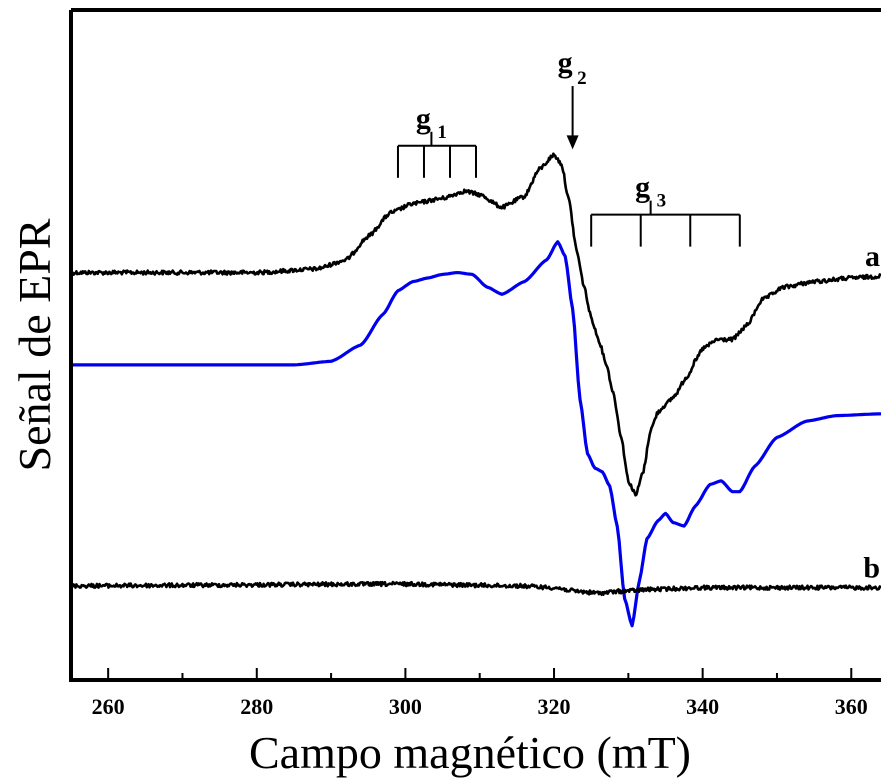 The height and width of the screenshot is (778, 881). Describe the element at coordinates (405, 706) in the screenshot. I see `x-tick-label: 300` at that location.